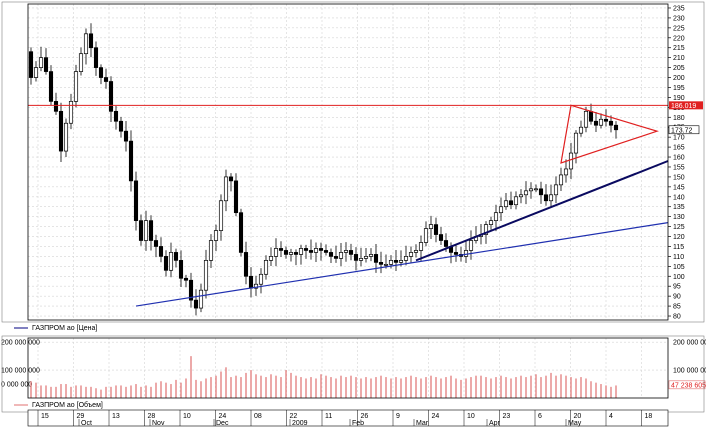 Image resolution: width=706 pixels, height=427 pixels. Describe the element at coordinates (679, 158) in the screenshot. I see `price-tick-label: 160` at that location.